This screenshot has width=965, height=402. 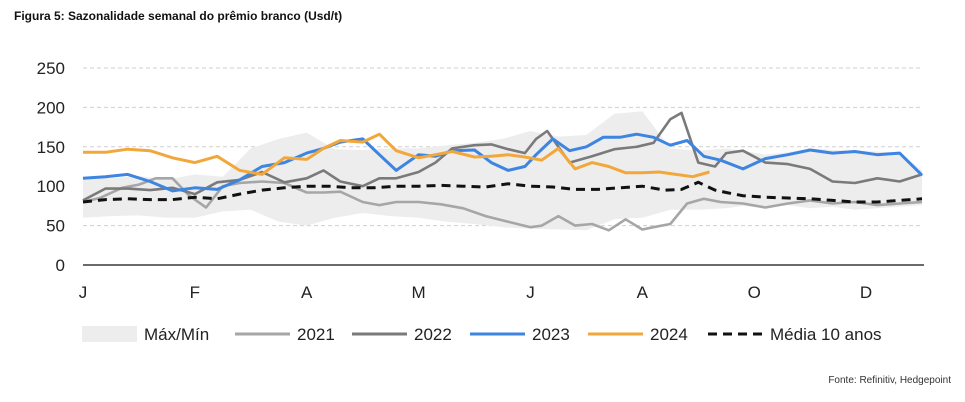 I want to click on y-tick-label: 100, so click(x=51, y=186).